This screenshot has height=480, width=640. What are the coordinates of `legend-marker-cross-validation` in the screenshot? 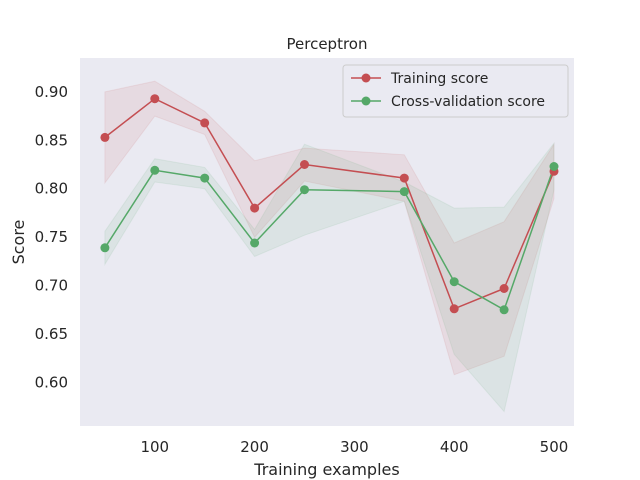 It's located at (366, 101).